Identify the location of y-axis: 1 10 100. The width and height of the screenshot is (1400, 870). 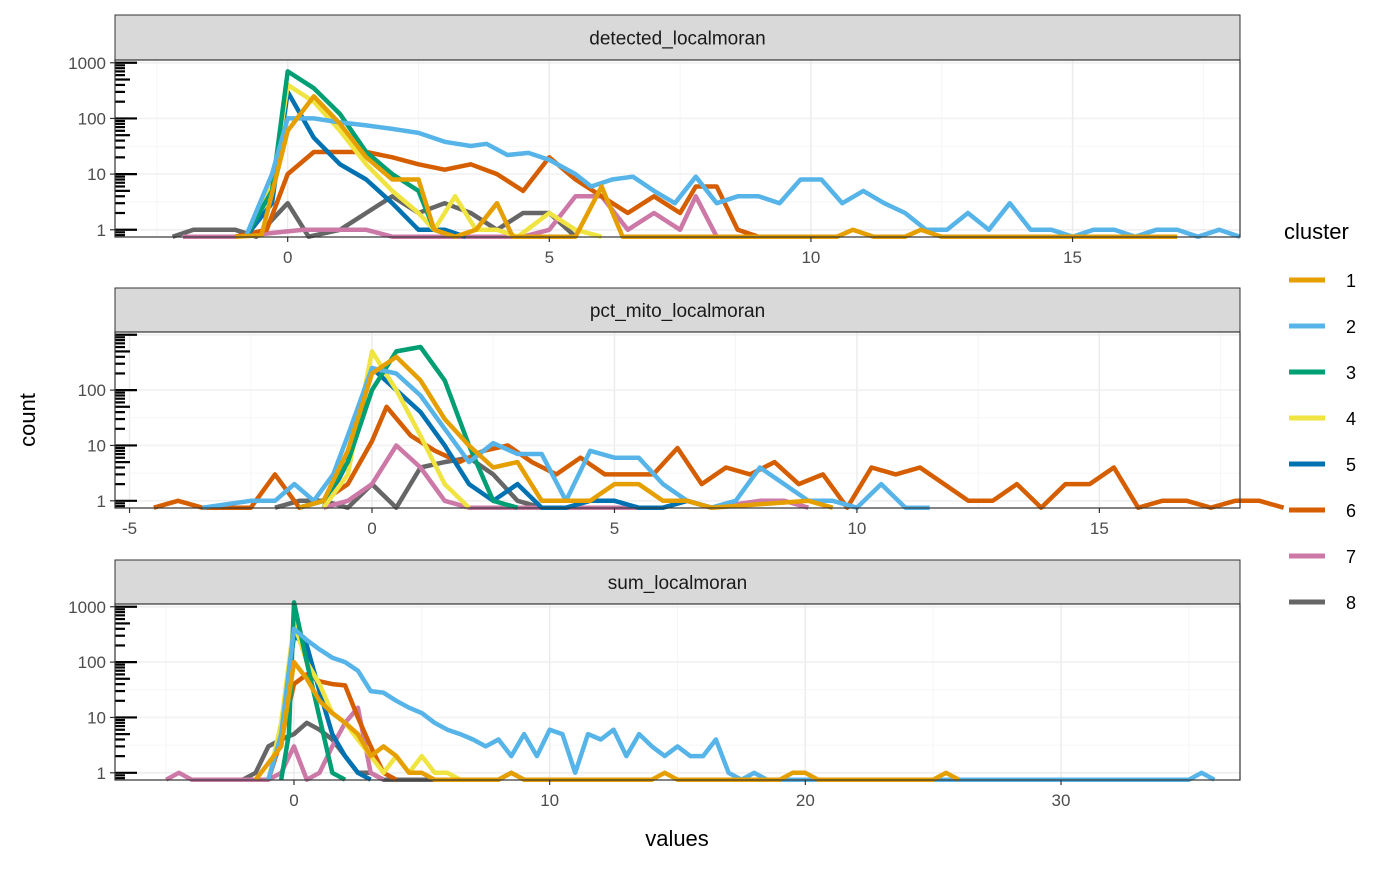
(96, 446).